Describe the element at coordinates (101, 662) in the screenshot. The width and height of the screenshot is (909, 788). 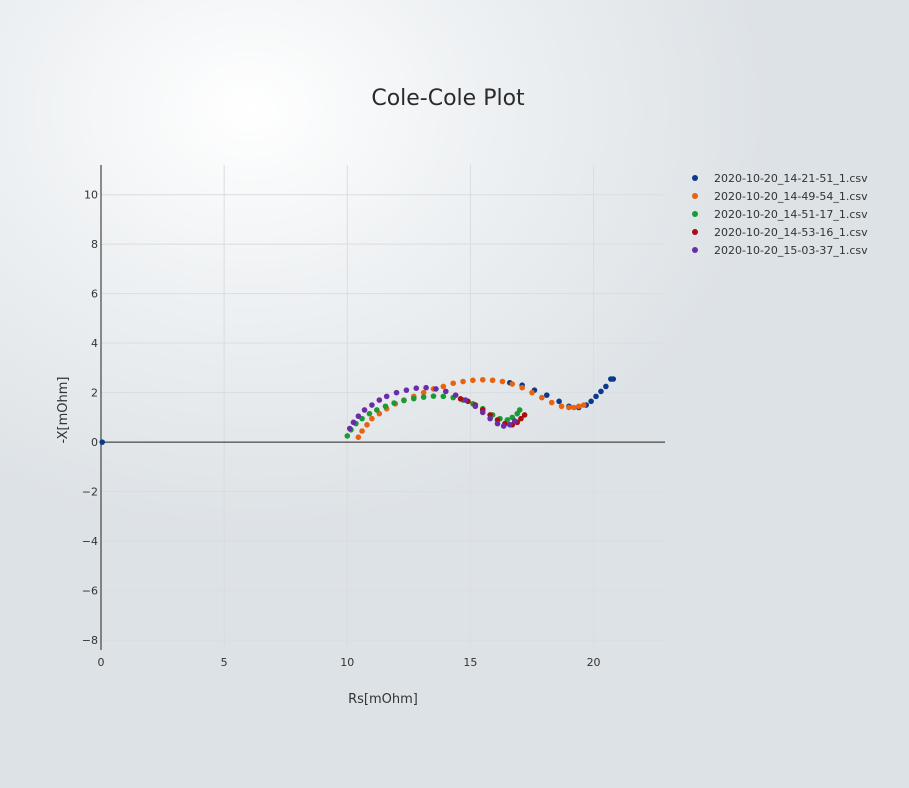
I see `x-tick-label: 0` at that location.